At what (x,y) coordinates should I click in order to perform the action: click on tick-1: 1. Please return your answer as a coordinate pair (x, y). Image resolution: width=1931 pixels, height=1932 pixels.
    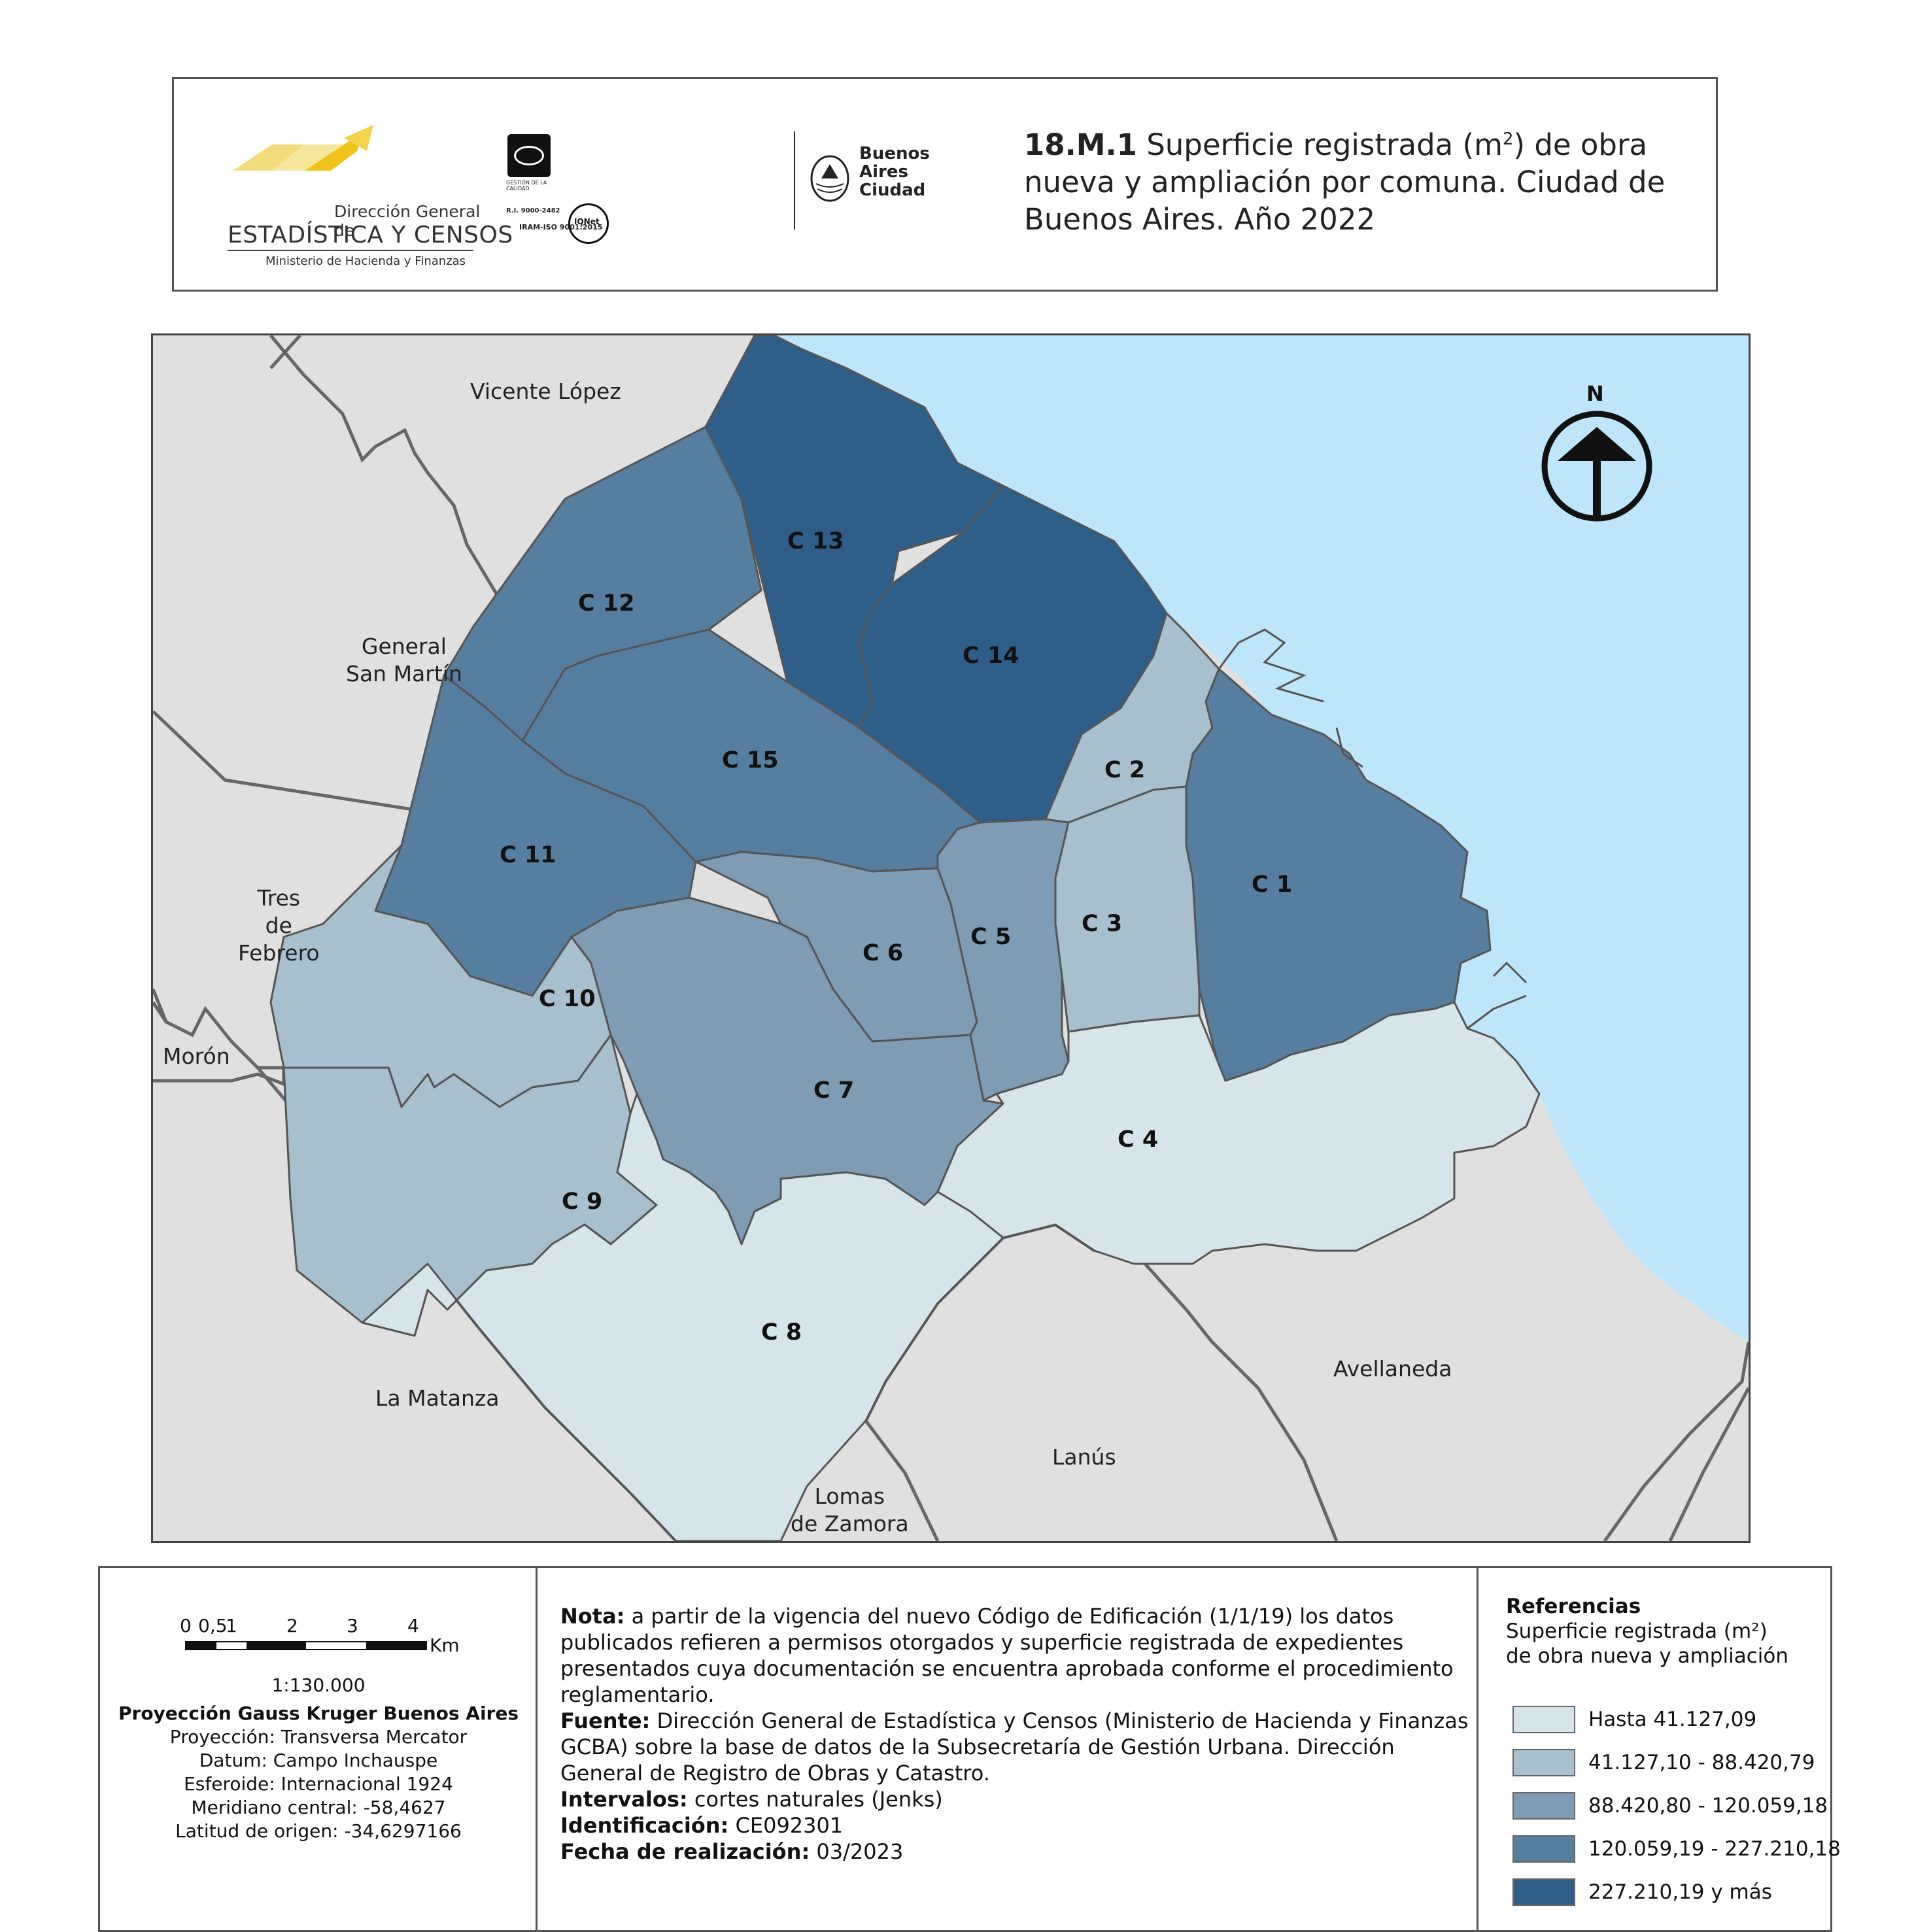
    Looking at the image, I should click on (231, 1625).